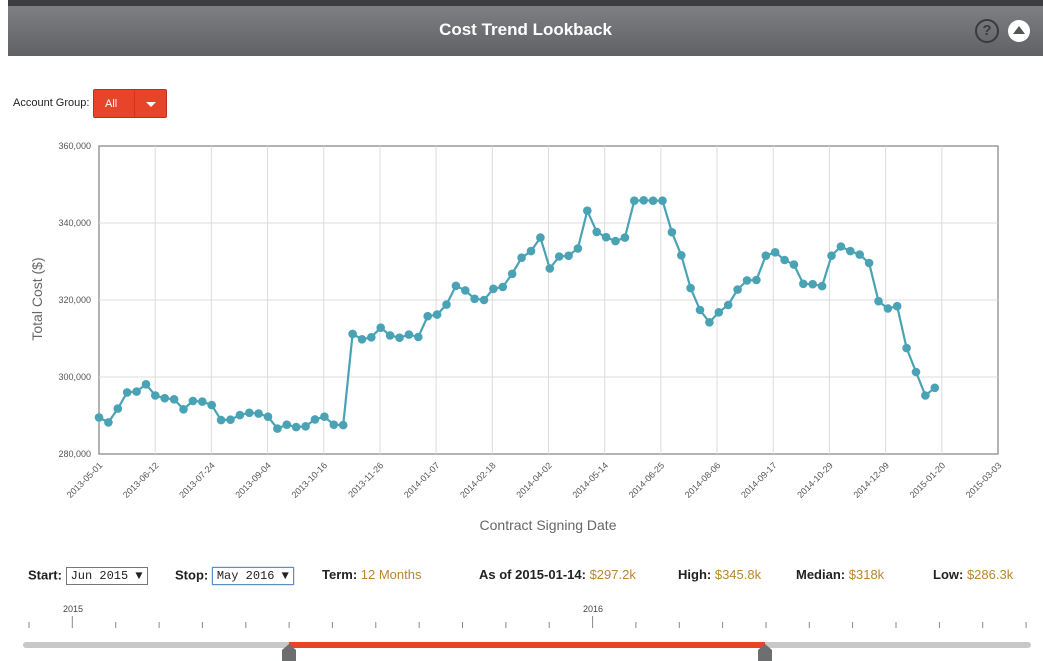 The width and height of the screenshot is (1043, 661). Describe the element at coordinates (765, 652) in the screenshot. I see `timeline-stop-handle` at that location.